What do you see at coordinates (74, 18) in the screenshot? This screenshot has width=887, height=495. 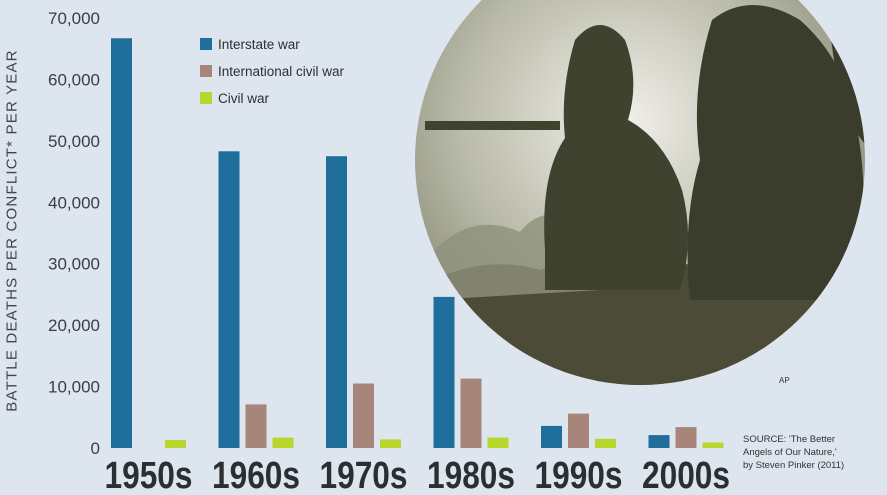 I see `y-tick-label: 70,000` at bounding box center [74, 18].